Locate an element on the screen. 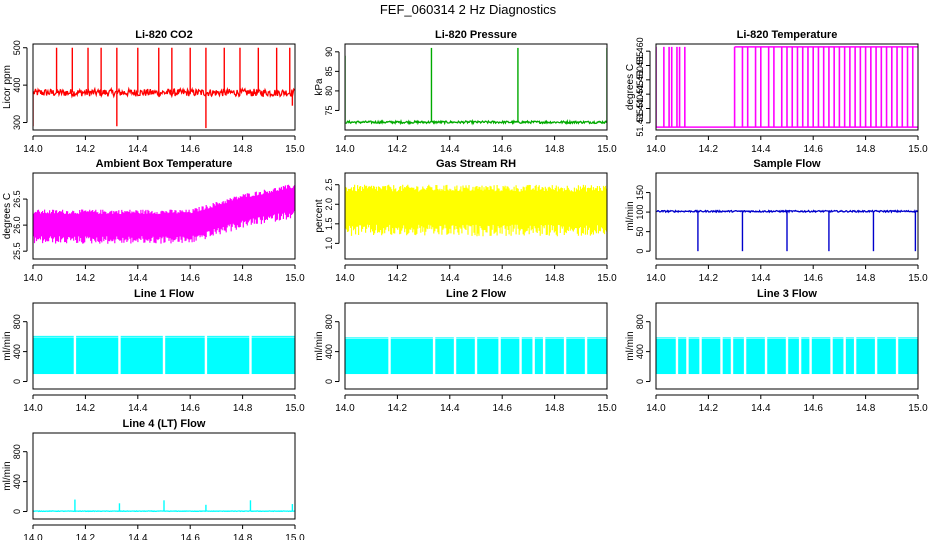 The width and height of the screenshot is (936, 545). y-tick-label: 1.5 is located at coordinates (329, 224).